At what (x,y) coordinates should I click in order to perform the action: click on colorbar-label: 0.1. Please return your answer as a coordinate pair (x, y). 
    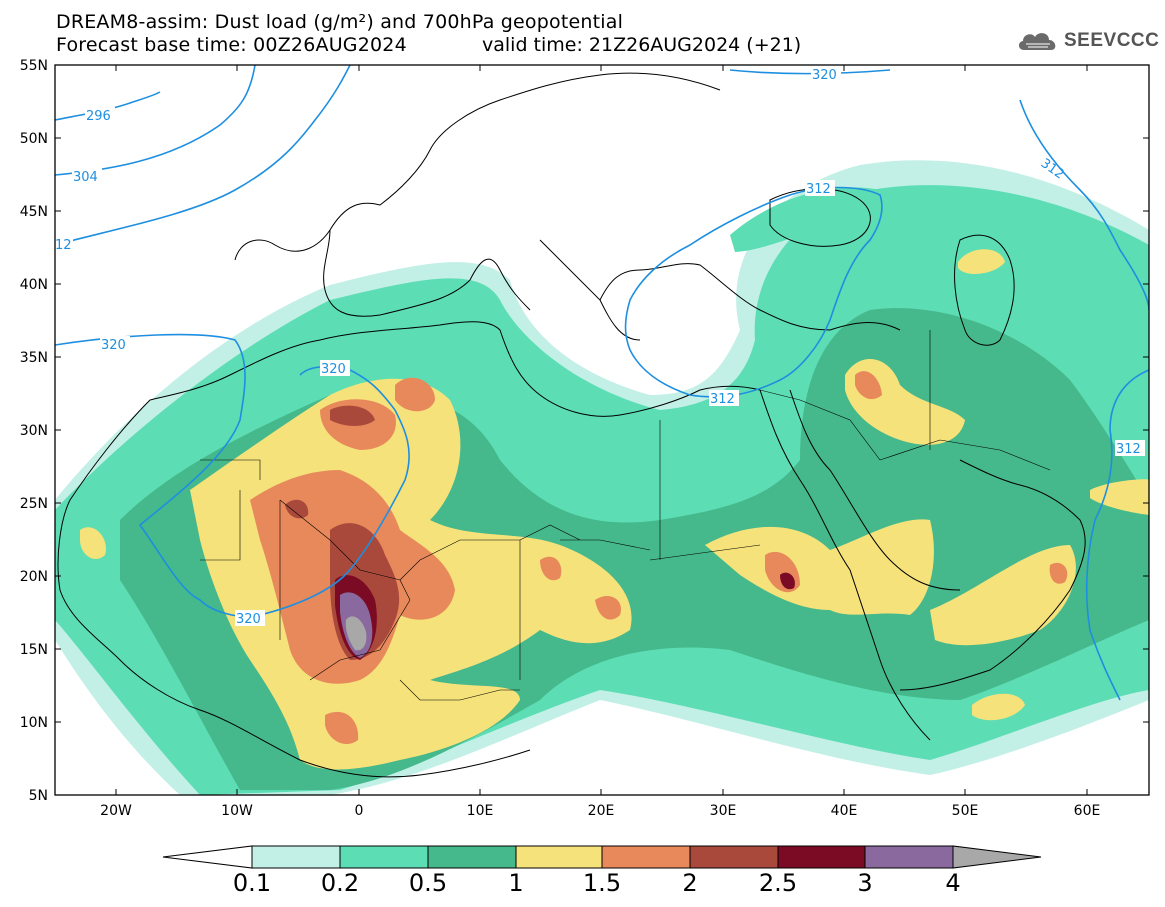
    Looking at the image, I should click on (252, 883).